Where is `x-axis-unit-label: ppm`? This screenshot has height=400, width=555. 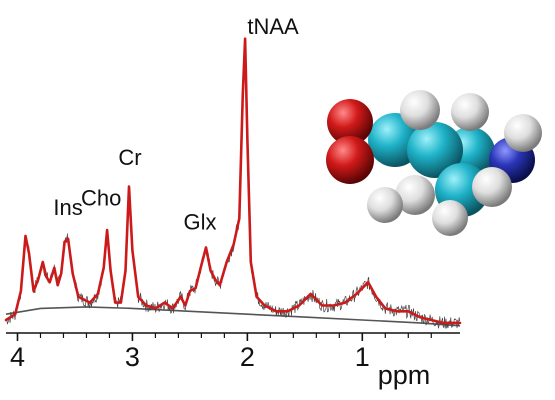
x-axis-unit-label: ppm is located at coordinates (404, 375).